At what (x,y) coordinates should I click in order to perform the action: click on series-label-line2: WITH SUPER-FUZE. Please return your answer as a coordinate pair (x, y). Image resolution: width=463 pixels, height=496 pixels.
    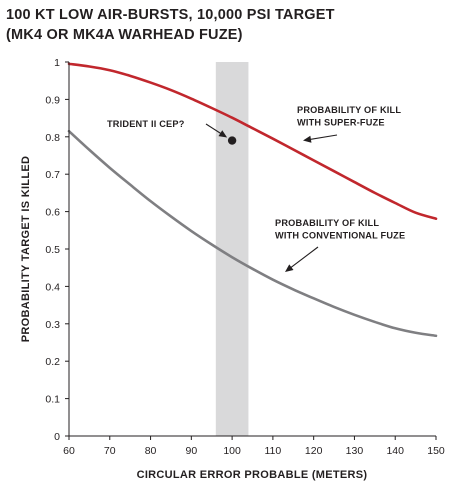
    Looking at the image, I should click on (341, 123).